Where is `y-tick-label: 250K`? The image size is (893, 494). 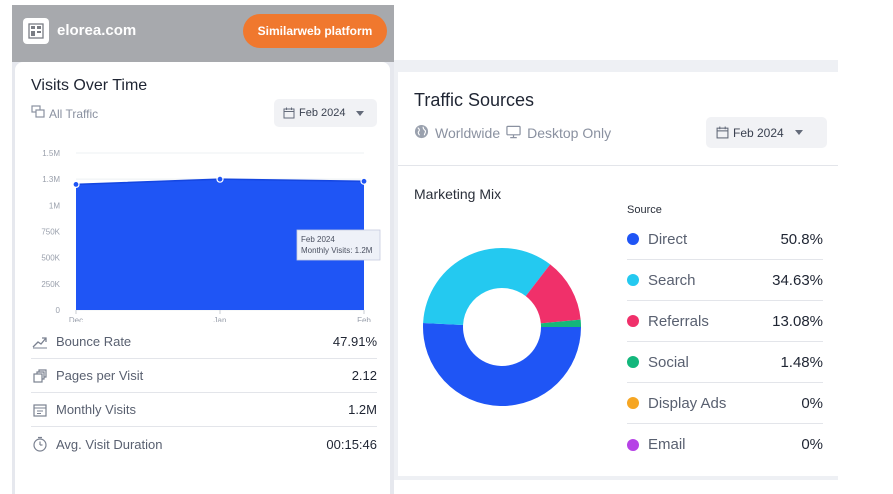 y-tick-label: 250K is located at coordinates (50, 284).